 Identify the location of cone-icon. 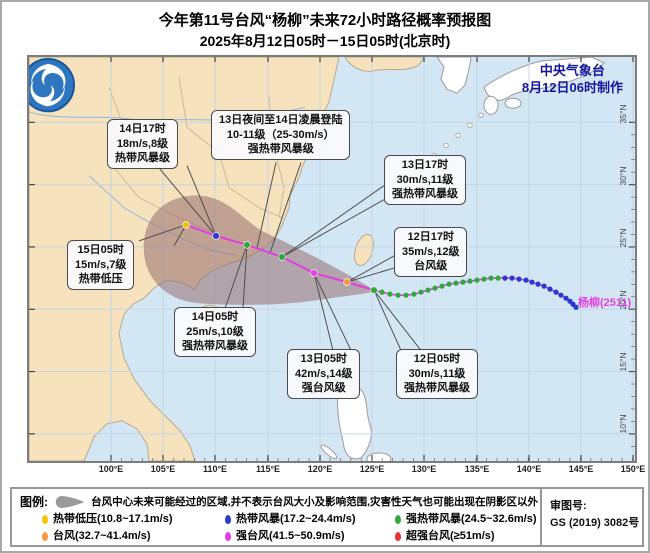
(70, 501).